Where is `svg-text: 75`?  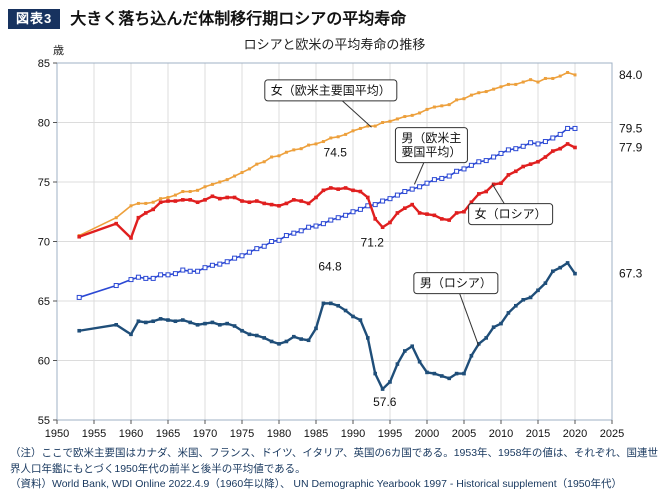
svg-text: 75 is located at coordinates (44, 183).